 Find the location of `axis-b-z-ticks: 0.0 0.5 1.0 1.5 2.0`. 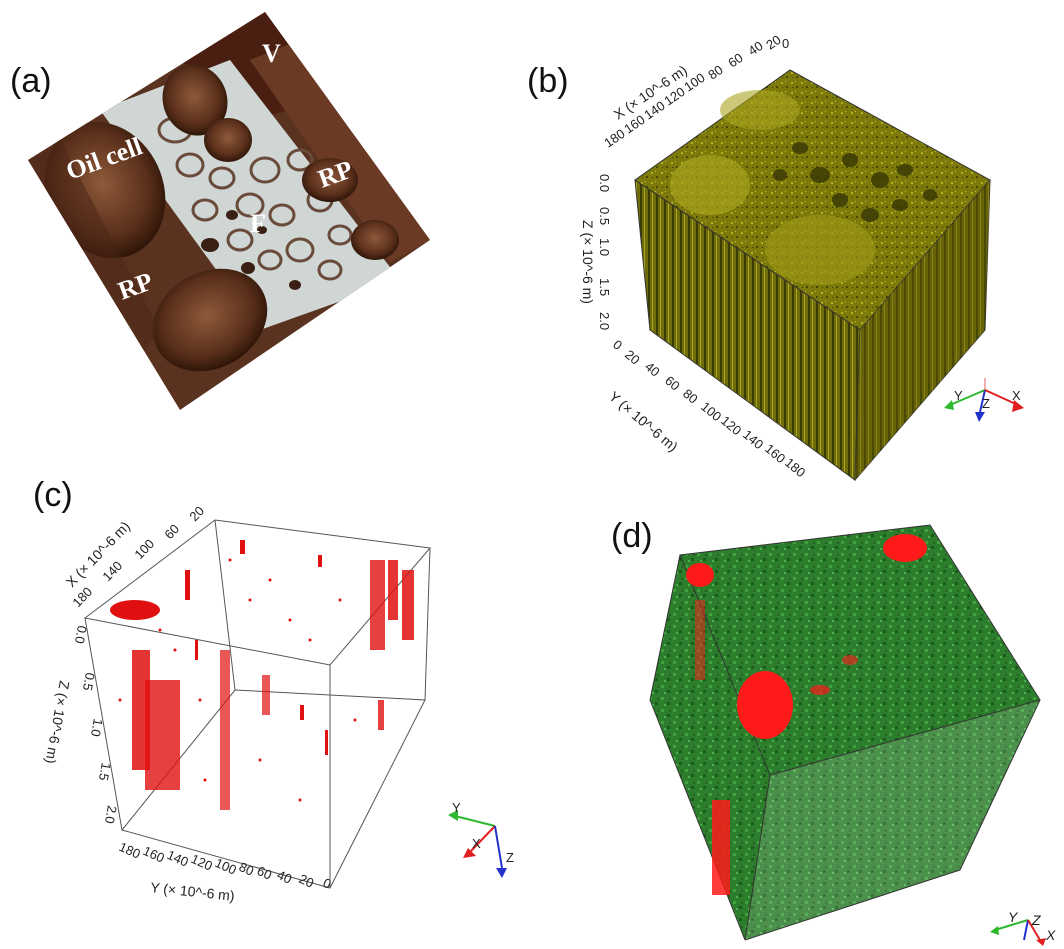

axis-b-z-ticks: 0.0 0.5 1.0 1.5 2.0 is located at coordinates (604, 252).